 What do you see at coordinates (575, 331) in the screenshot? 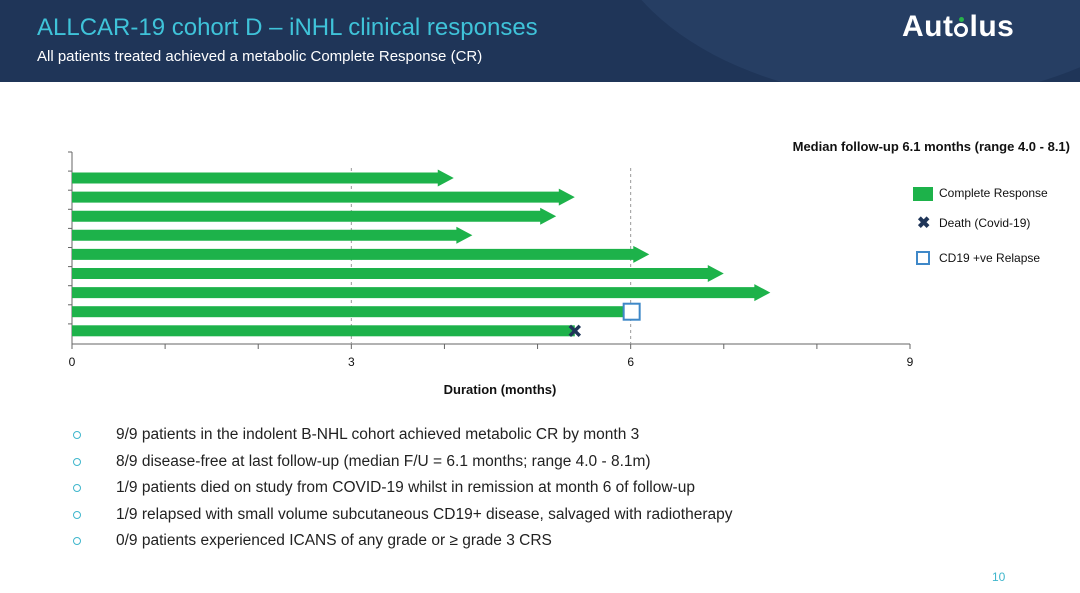
I see `death-marker` at bounding box center [575, 331].